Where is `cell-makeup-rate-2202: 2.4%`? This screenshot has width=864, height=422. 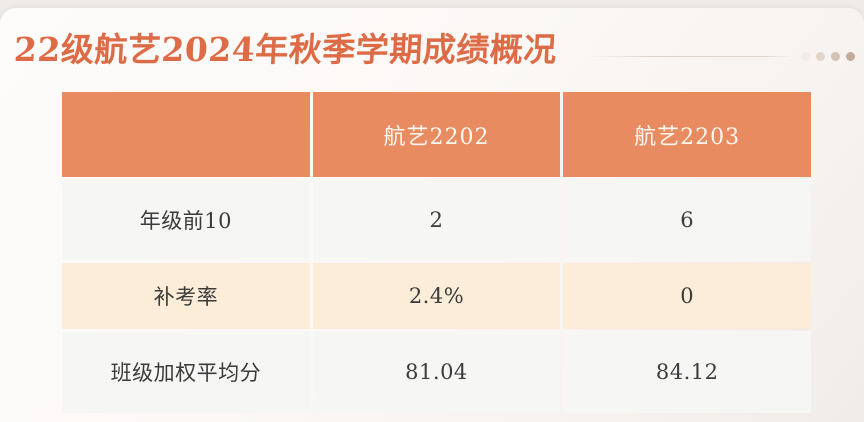 cell-makeup-rate-2202: 2.4% is located at coordinates (436, 296).